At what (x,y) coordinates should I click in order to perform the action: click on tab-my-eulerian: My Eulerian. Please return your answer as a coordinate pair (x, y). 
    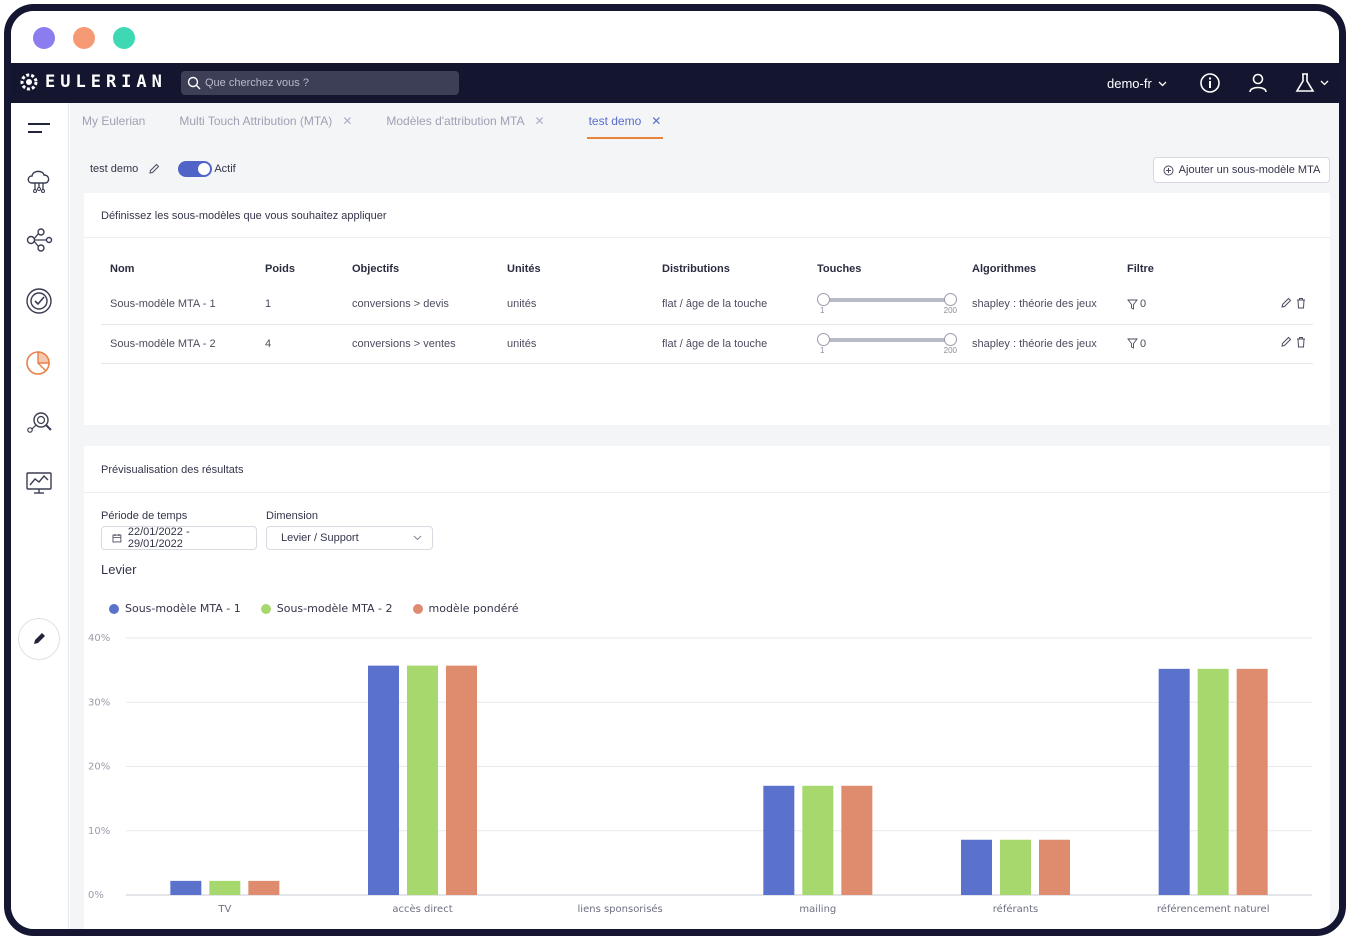
    Looking at the image, I should click on (113, 121).